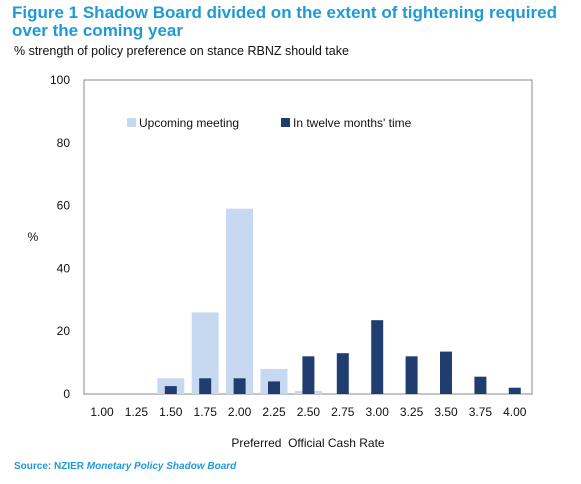  What do you see at coordinates (64, 143) in the screenshot?
I see `y-tick-label-80: 80` at bounding box center [64, 143].